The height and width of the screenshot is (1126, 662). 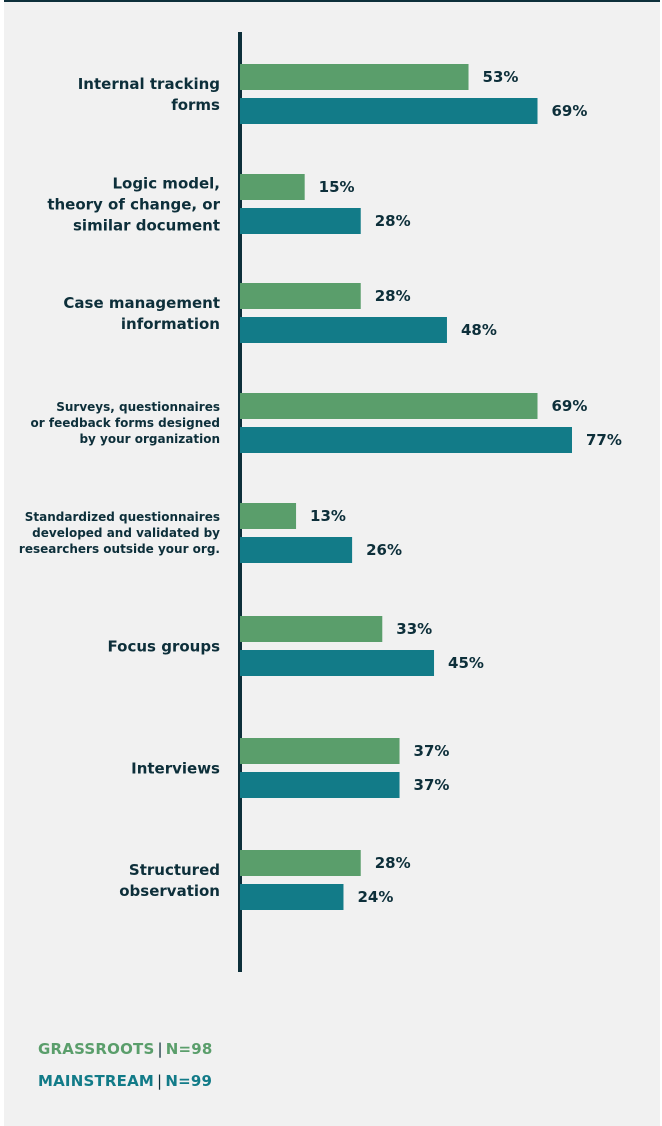 I want to click on category-label: Interviews, so click(x=175, y=768).